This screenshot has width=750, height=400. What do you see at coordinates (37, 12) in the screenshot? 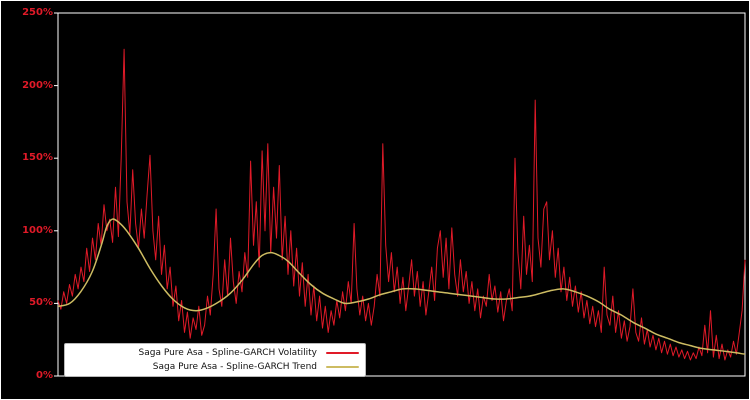
I see `y-tick-label: 250%` at bounding box center [37, 12].